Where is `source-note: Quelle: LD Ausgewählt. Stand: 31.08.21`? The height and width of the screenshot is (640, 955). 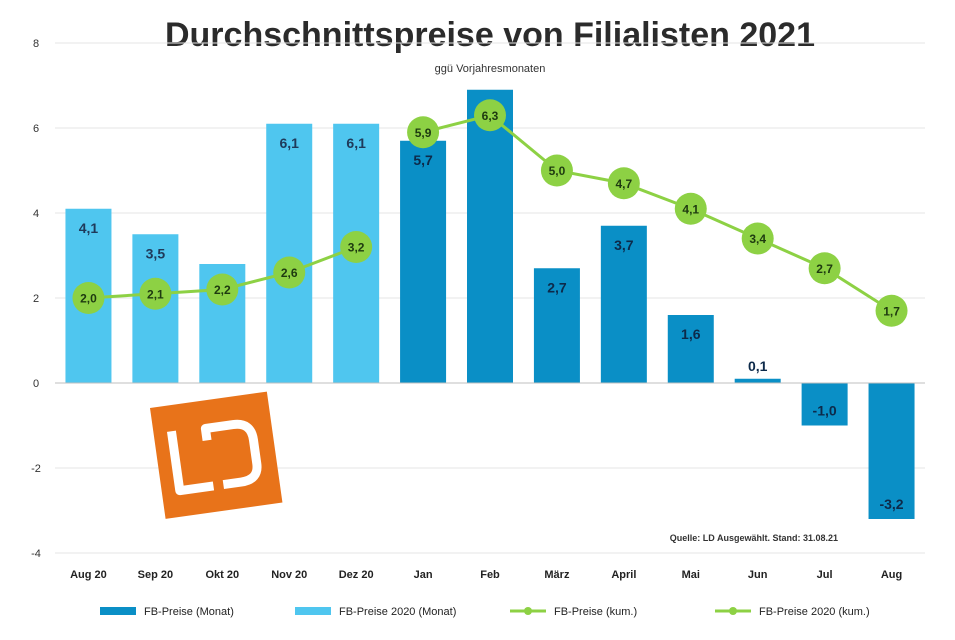 source-note: Quelle: LD Ausgewählt. Stand: 31.08.21 is located at coordinates (754, 538).